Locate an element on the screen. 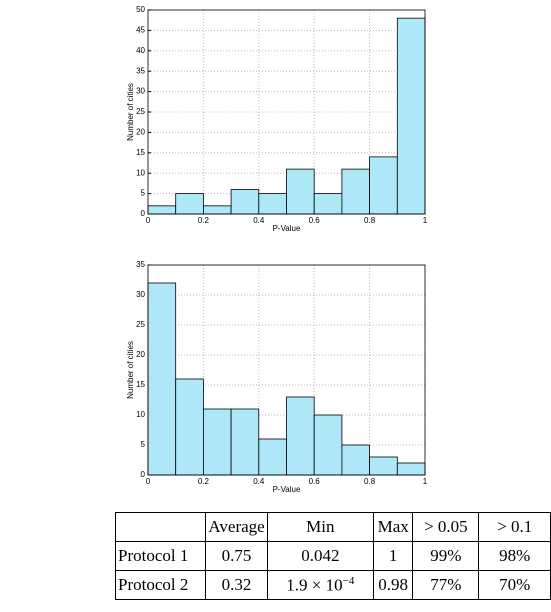 This screenshot has height=612, width=551. cell: 98% is located at coordinates (514, 556).